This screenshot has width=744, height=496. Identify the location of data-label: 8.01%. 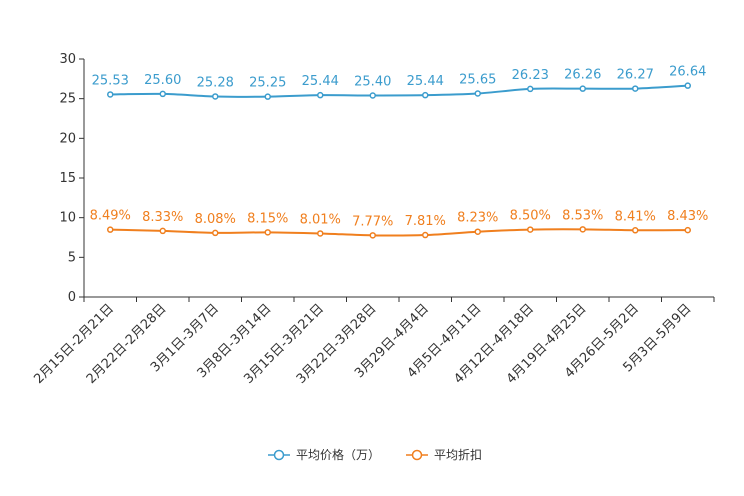
(320, 219).